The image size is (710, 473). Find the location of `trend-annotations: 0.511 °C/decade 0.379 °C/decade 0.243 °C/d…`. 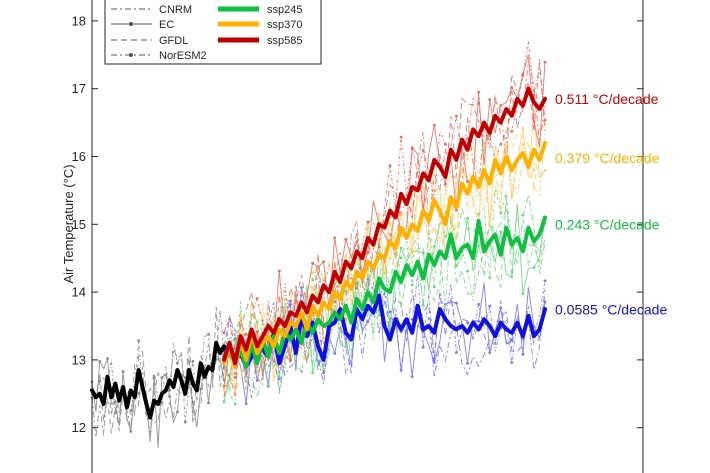

trend-annotations: 0.511 °C/decade 0.379 °C/decade 0.243 °C/d… is located at coordinates (611, 204).